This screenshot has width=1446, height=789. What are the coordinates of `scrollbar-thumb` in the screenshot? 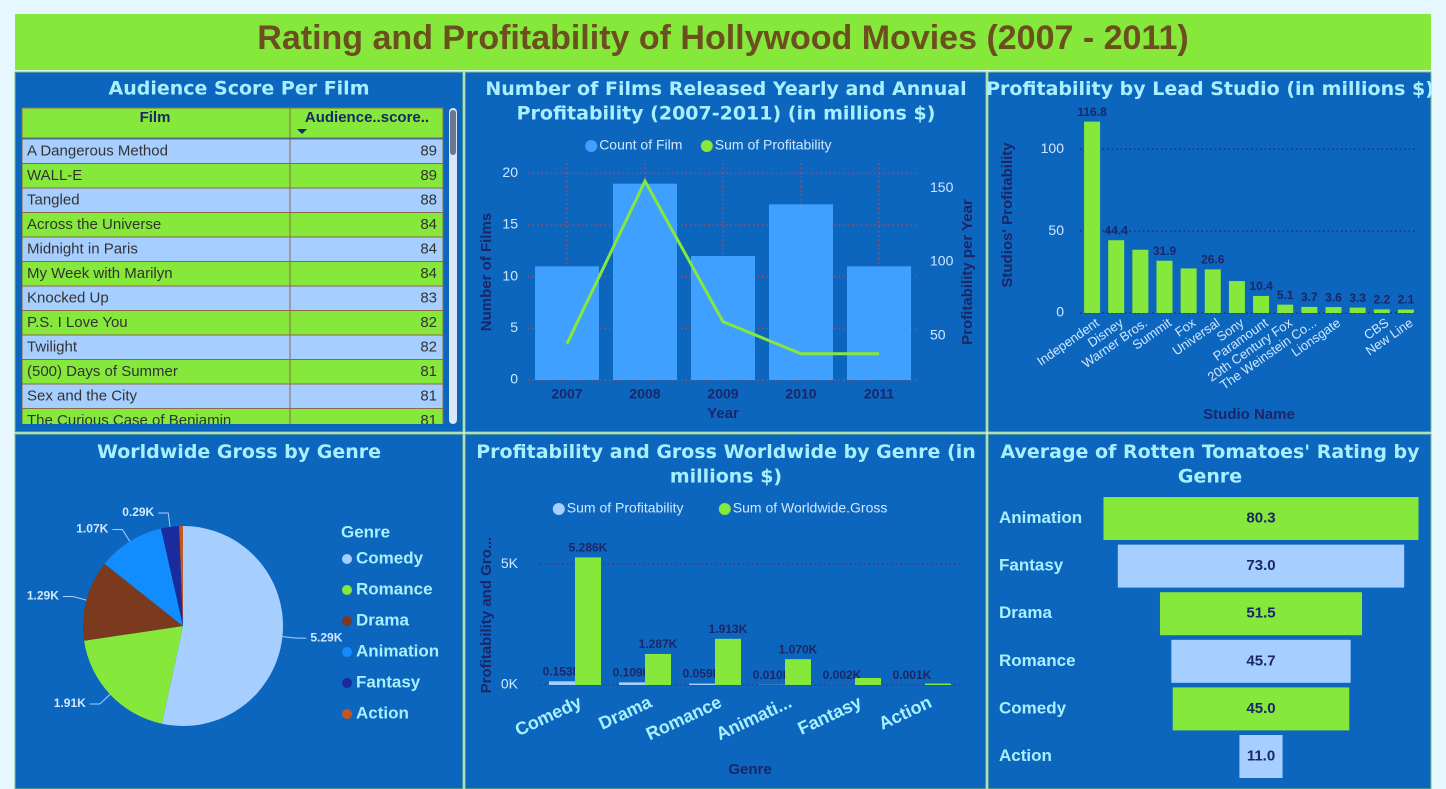 It's located at (453, 132).